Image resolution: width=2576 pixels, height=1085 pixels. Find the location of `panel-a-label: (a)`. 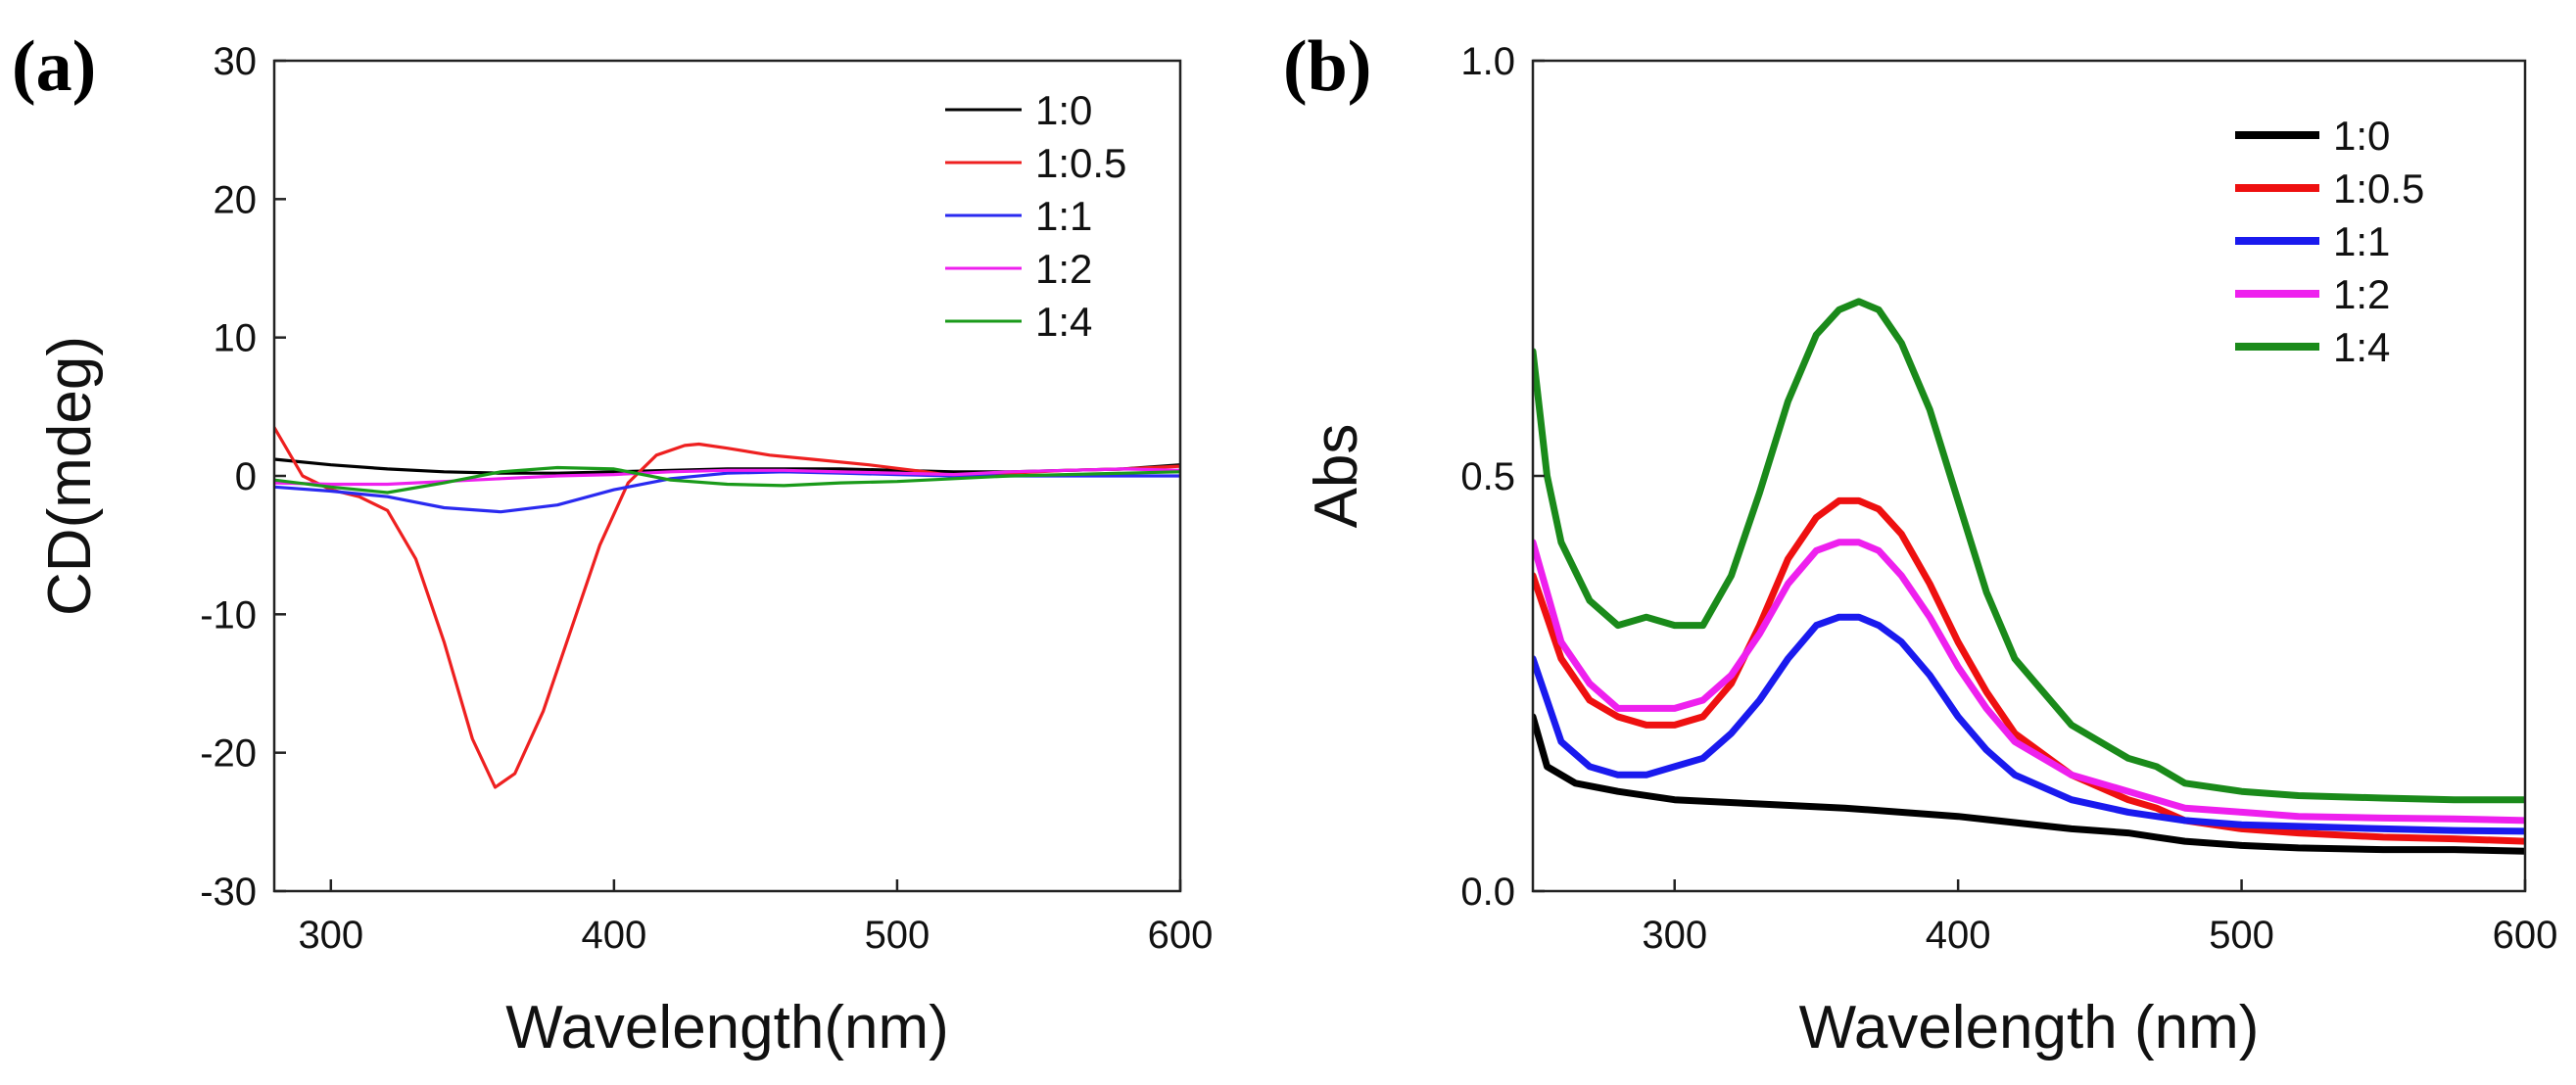

panel-a-label: (a) is located at coordinates (54, 66).